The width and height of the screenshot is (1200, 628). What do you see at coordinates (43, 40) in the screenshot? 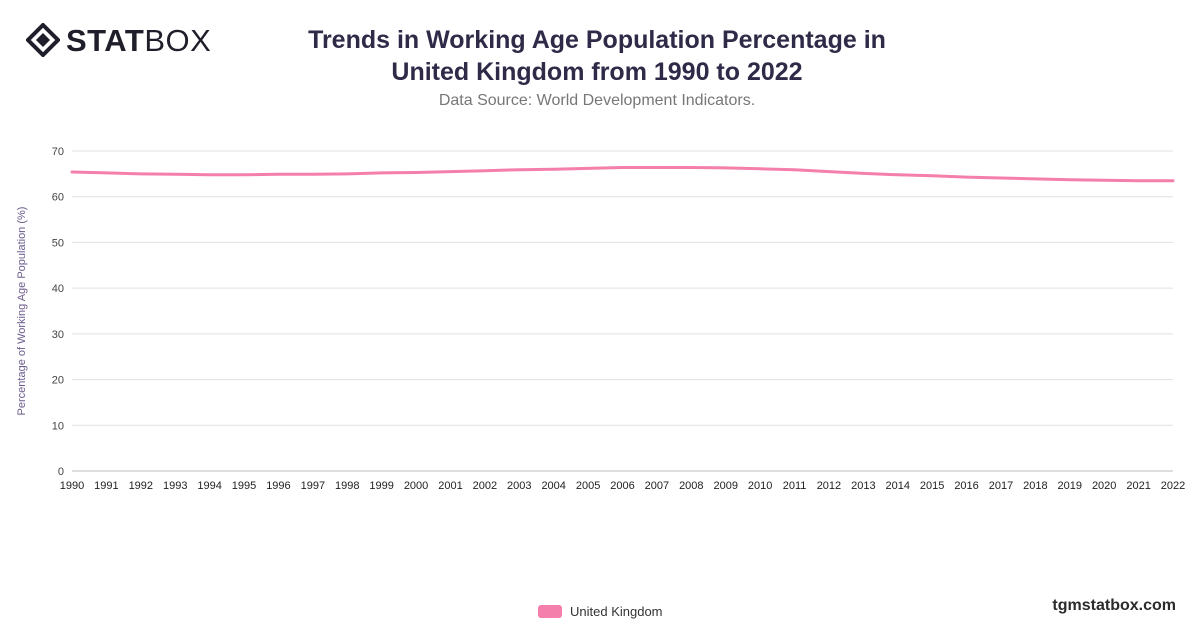
I see `diamond-logo-icon` at bounding box center [43, 40].